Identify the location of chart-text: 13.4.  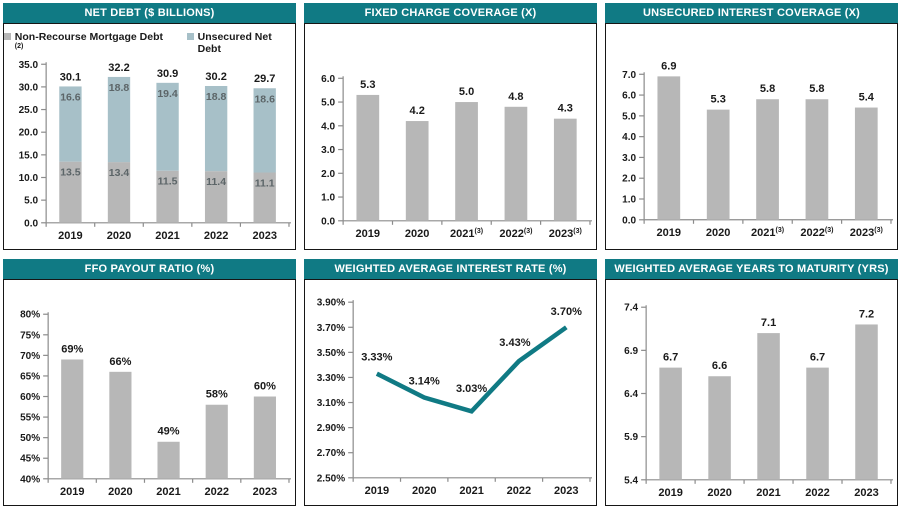
(119, 173).